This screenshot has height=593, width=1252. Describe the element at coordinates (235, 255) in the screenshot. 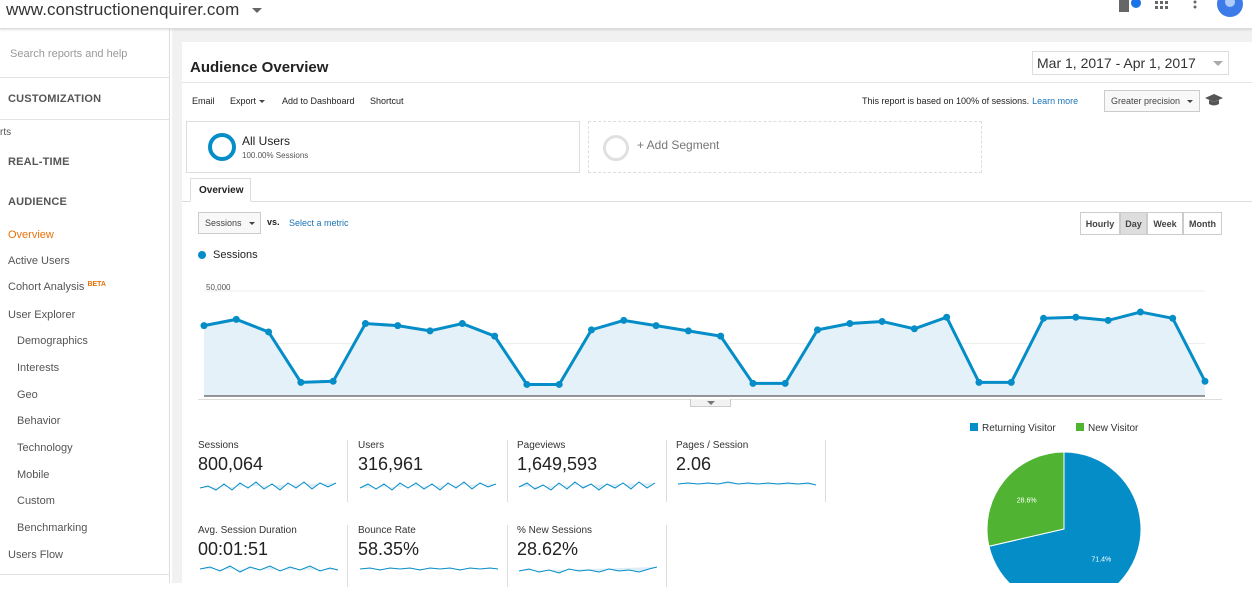

I see `chart-legend-label: Sessions` at that location.